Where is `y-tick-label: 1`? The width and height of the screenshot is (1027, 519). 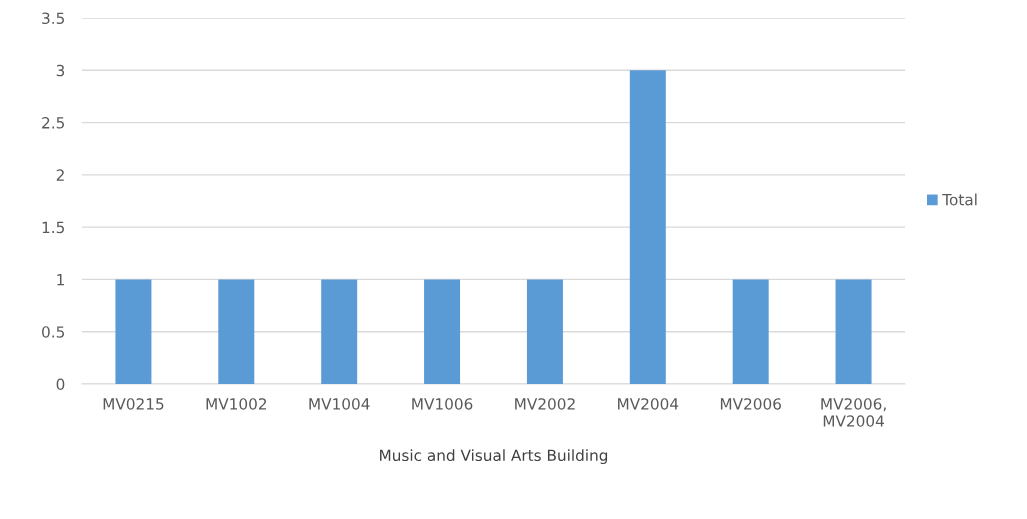 y-tick-label: 1 is located at coordinates (60, 280).